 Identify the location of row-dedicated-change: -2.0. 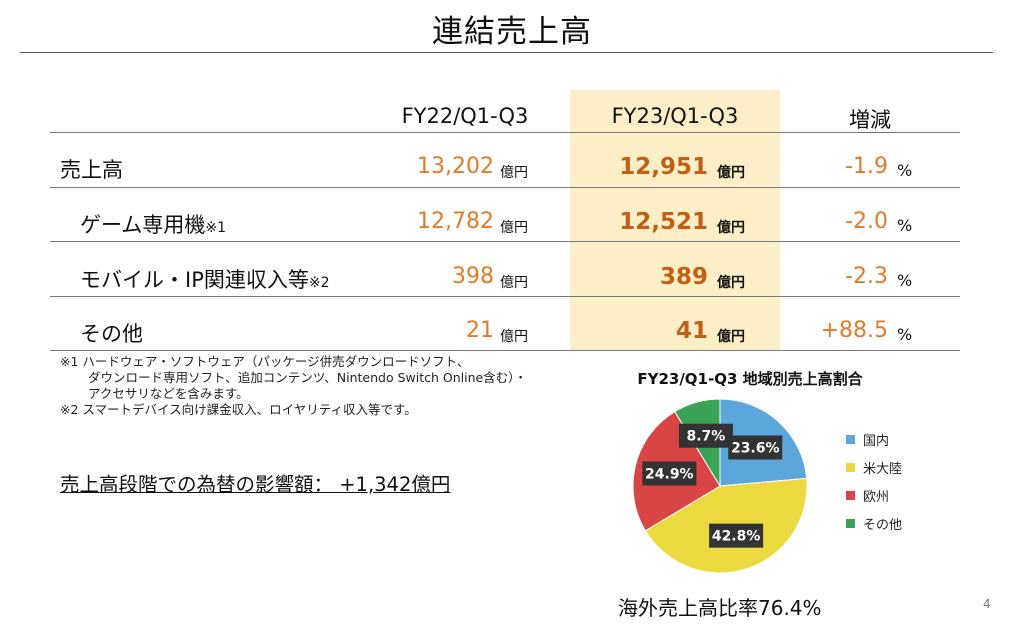
(866, 221).